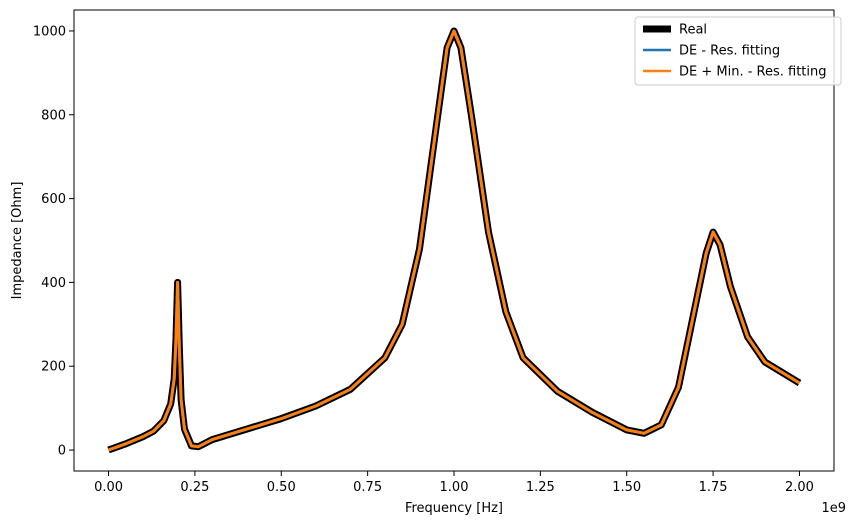 The width and height of the screenshot is (859, 525). What do you see at coordinates (17, 241) in the screenshot?
I see `y-axis-label: Impedance [Ohm]` at bounding box center [17, 241].